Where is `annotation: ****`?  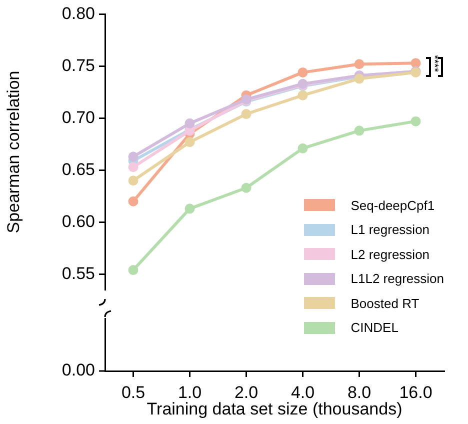 annotation: **** is located at coordinates (433, 63).